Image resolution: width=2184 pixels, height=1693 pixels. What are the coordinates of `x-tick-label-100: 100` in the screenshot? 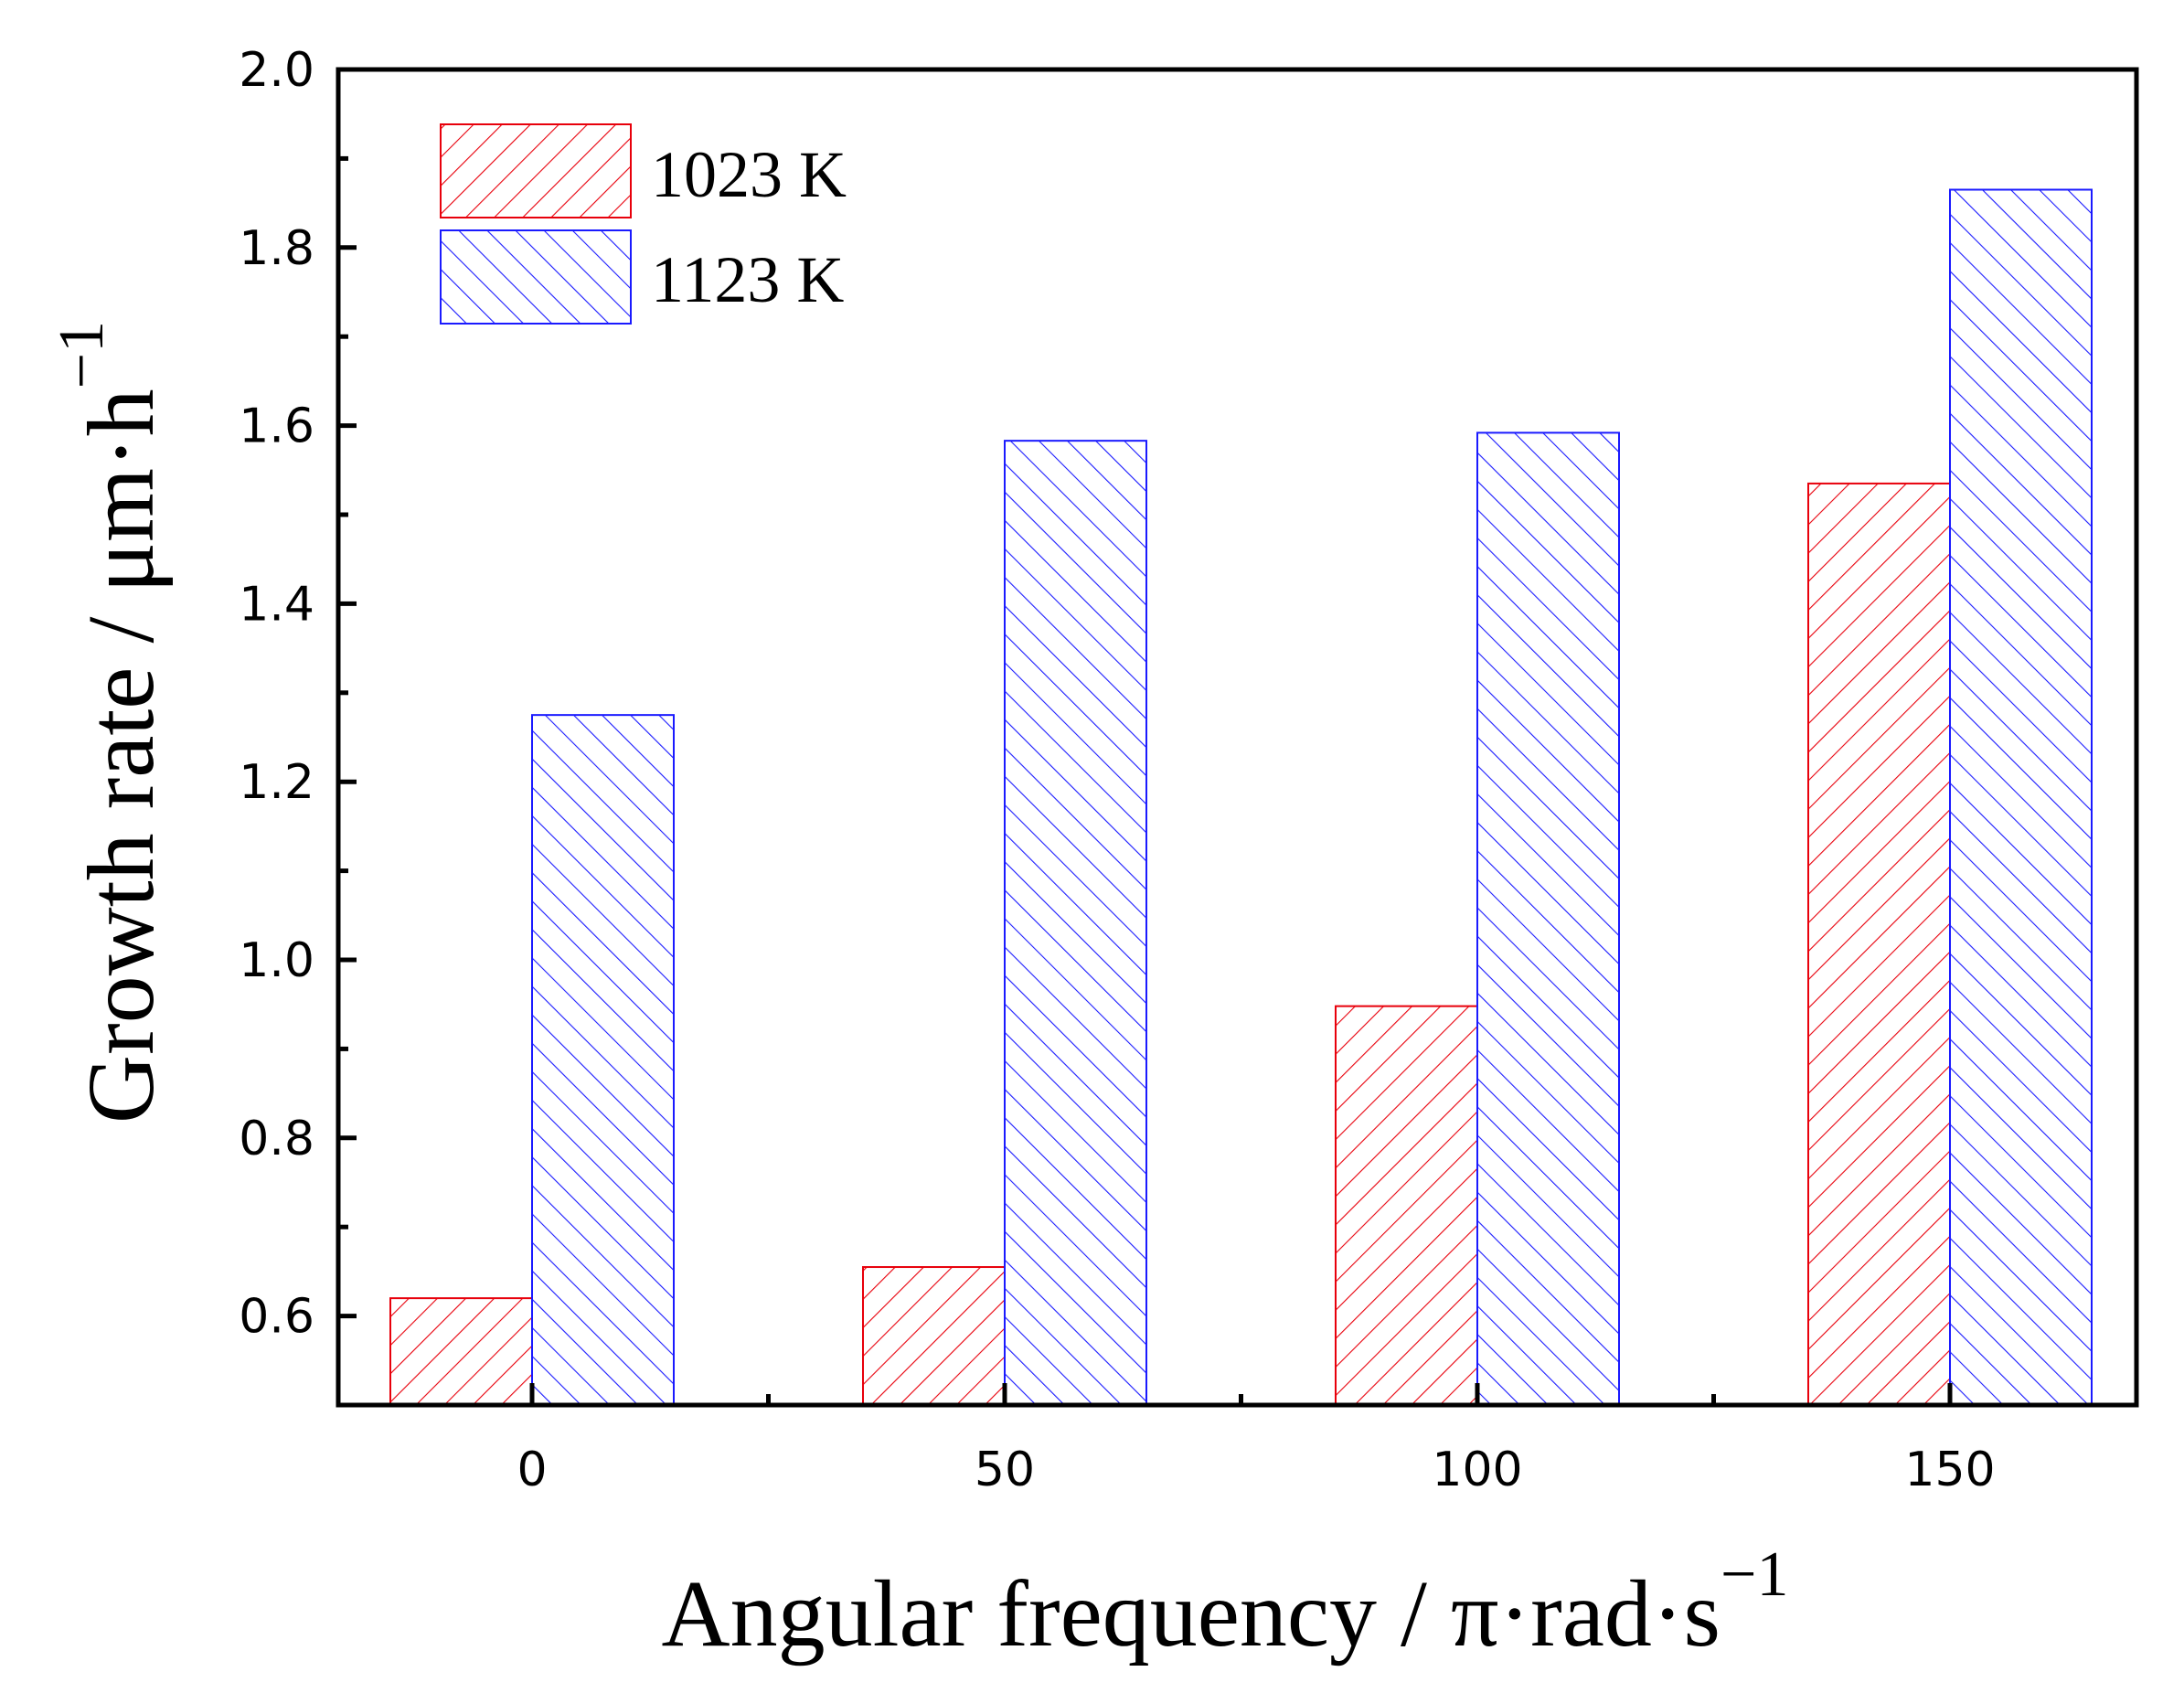 It's located at (1477, 1470).